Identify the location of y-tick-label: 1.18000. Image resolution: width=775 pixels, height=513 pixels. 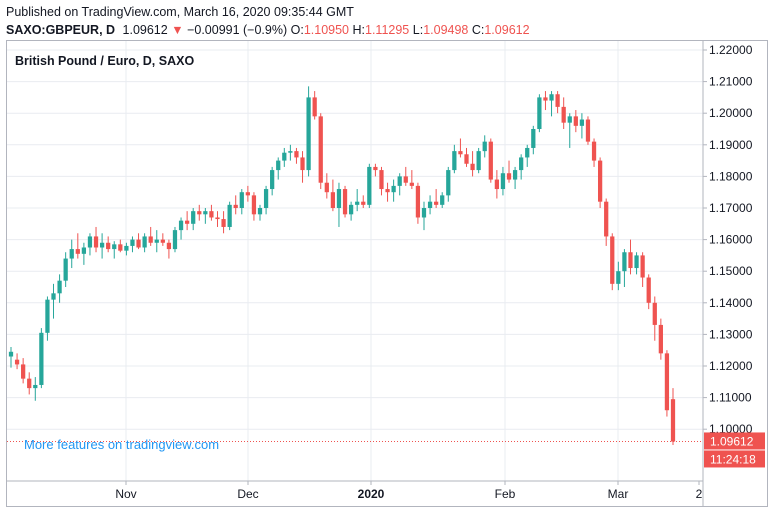
(731, 176).